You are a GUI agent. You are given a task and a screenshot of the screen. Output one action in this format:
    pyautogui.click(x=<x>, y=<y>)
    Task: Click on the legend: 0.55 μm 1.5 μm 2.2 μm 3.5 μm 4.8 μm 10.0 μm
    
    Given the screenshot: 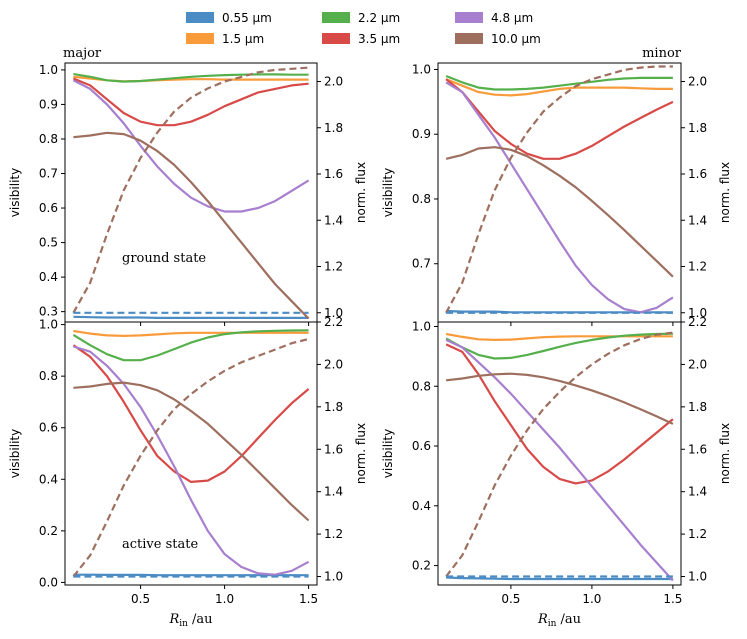 What is the action you would take?
    pyautogui.click(x=363, y=28)
    